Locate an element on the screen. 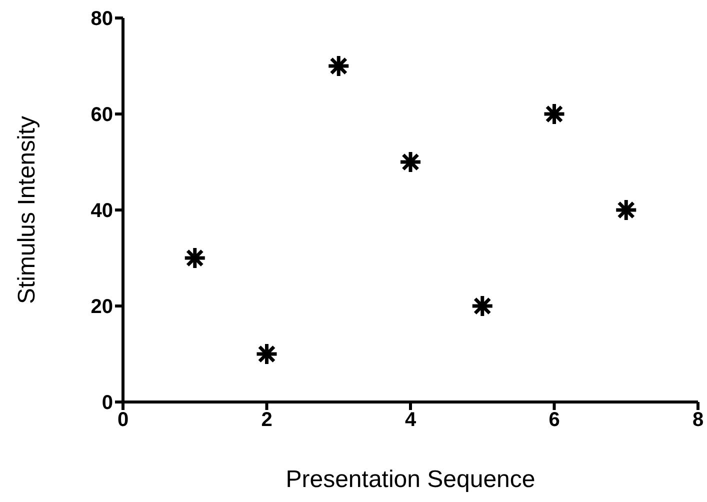 This screenshot has height=502, width=707. x-tick-label: 8 is located at coordinates (698, 420).